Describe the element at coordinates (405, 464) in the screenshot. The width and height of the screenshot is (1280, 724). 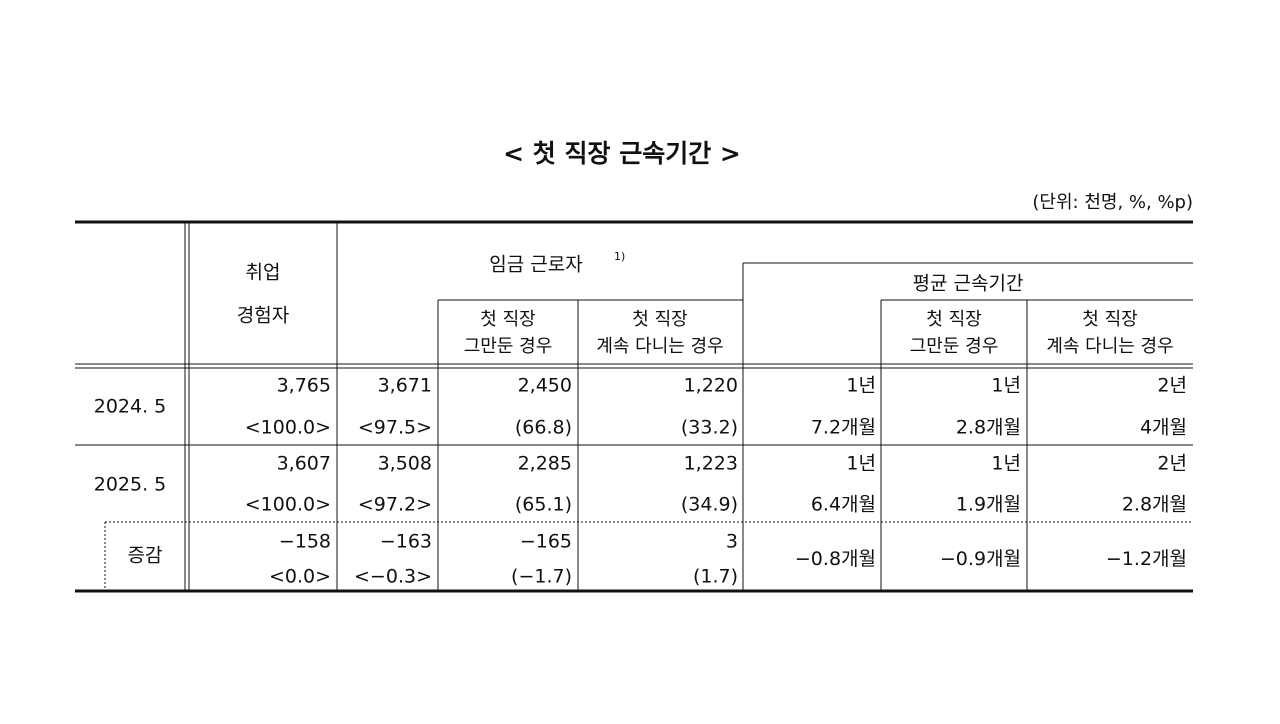
I see `cell-value: 3,508` at that location.